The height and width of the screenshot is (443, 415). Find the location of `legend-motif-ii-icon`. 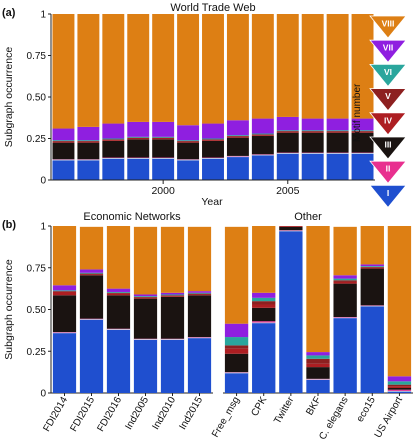

legend-motif-ii-icon is located at coordinates (388, 172).